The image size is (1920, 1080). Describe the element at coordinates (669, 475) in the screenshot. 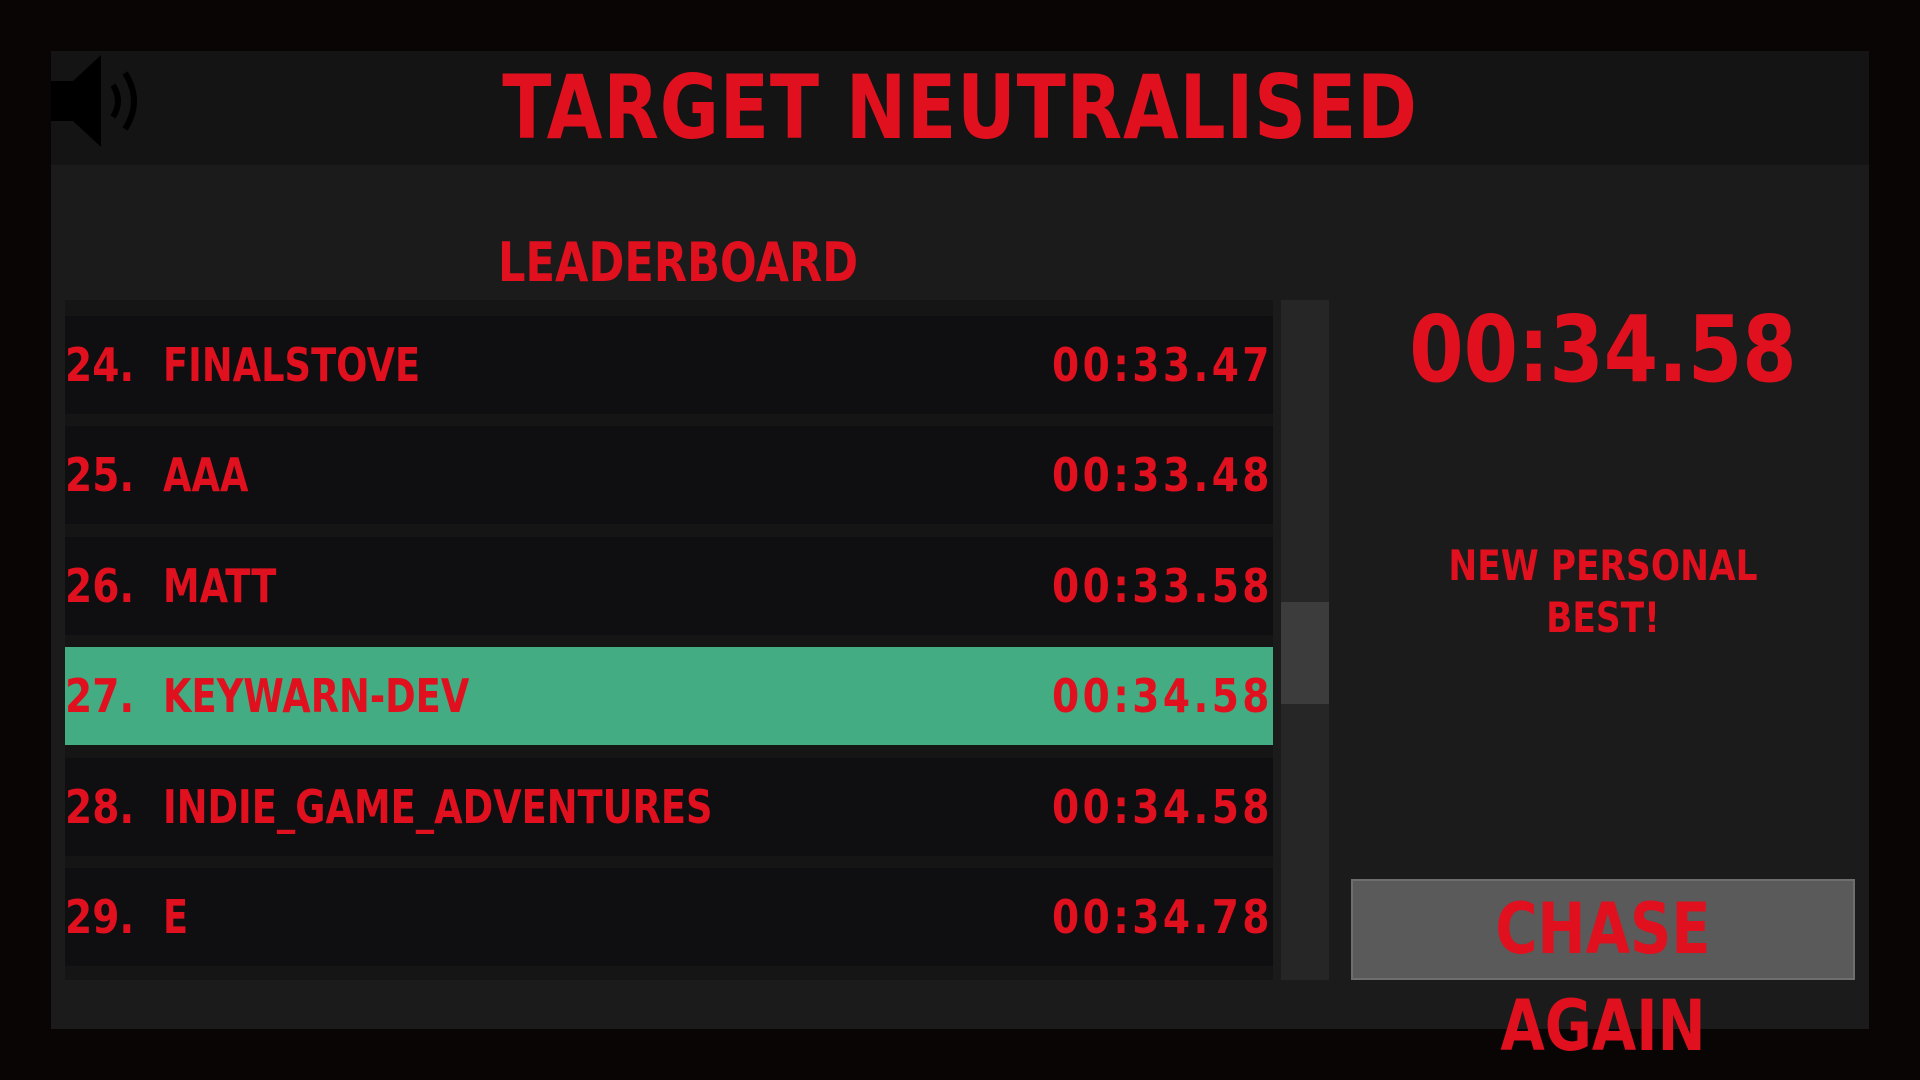

I see `leaderboard-row: 25. AAA 00:33.48` at that location.